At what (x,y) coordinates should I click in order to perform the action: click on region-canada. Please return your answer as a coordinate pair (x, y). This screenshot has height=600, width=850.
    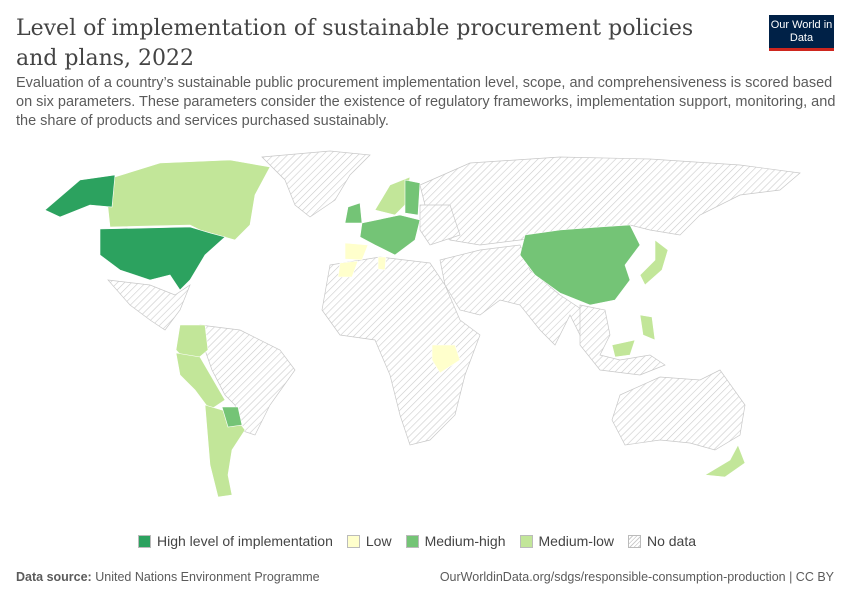
    Looking at the image, I should click on (187, 200).